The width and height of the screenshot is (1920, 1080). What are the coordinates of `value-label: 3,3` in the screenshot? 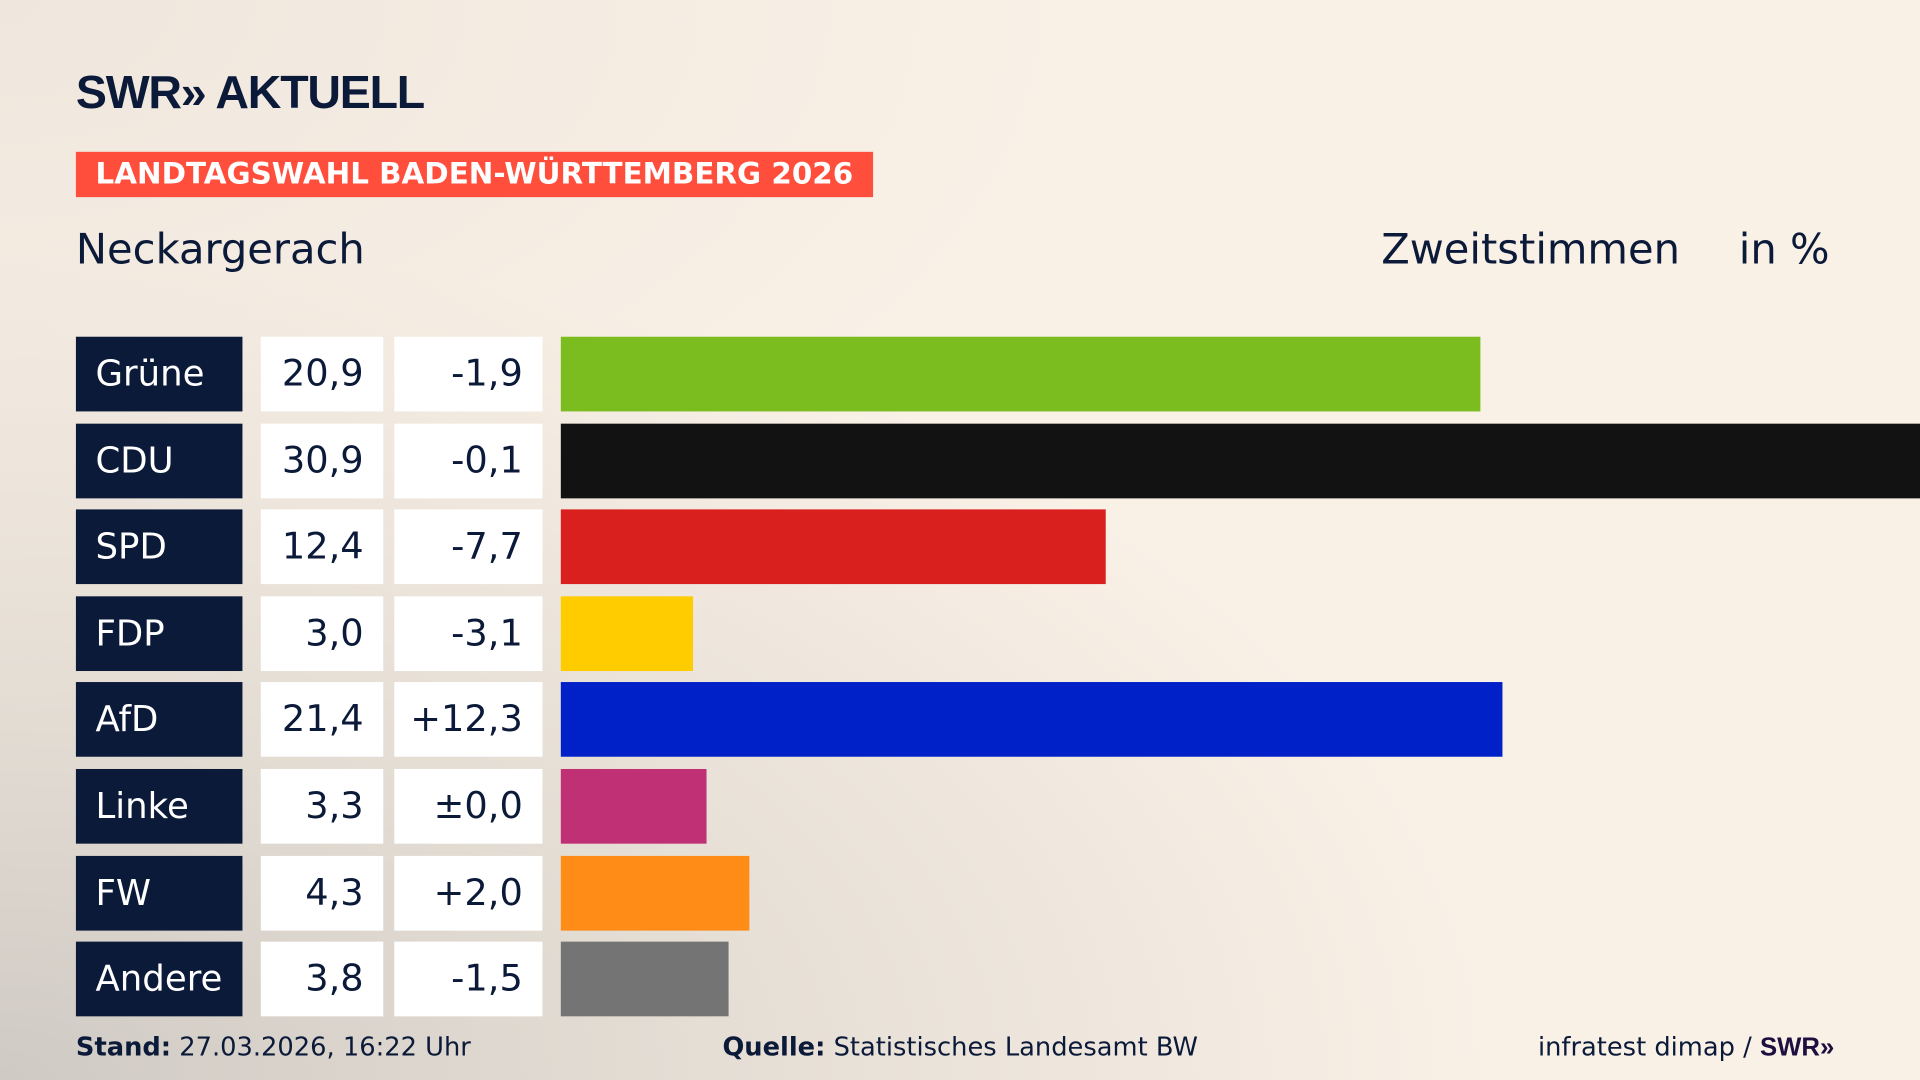 It's located at (322, 806).